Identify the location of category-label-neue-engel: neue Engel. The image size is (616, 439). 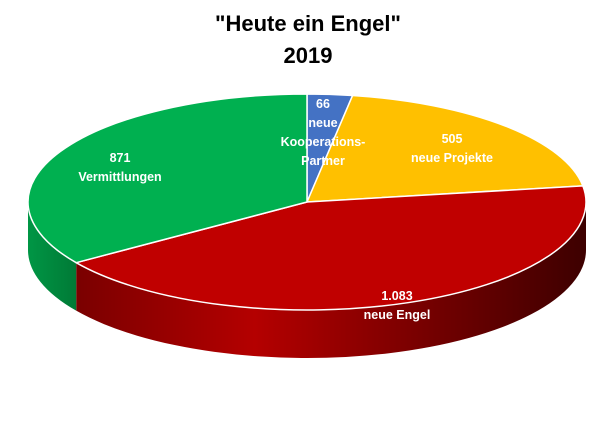
(397, 315).